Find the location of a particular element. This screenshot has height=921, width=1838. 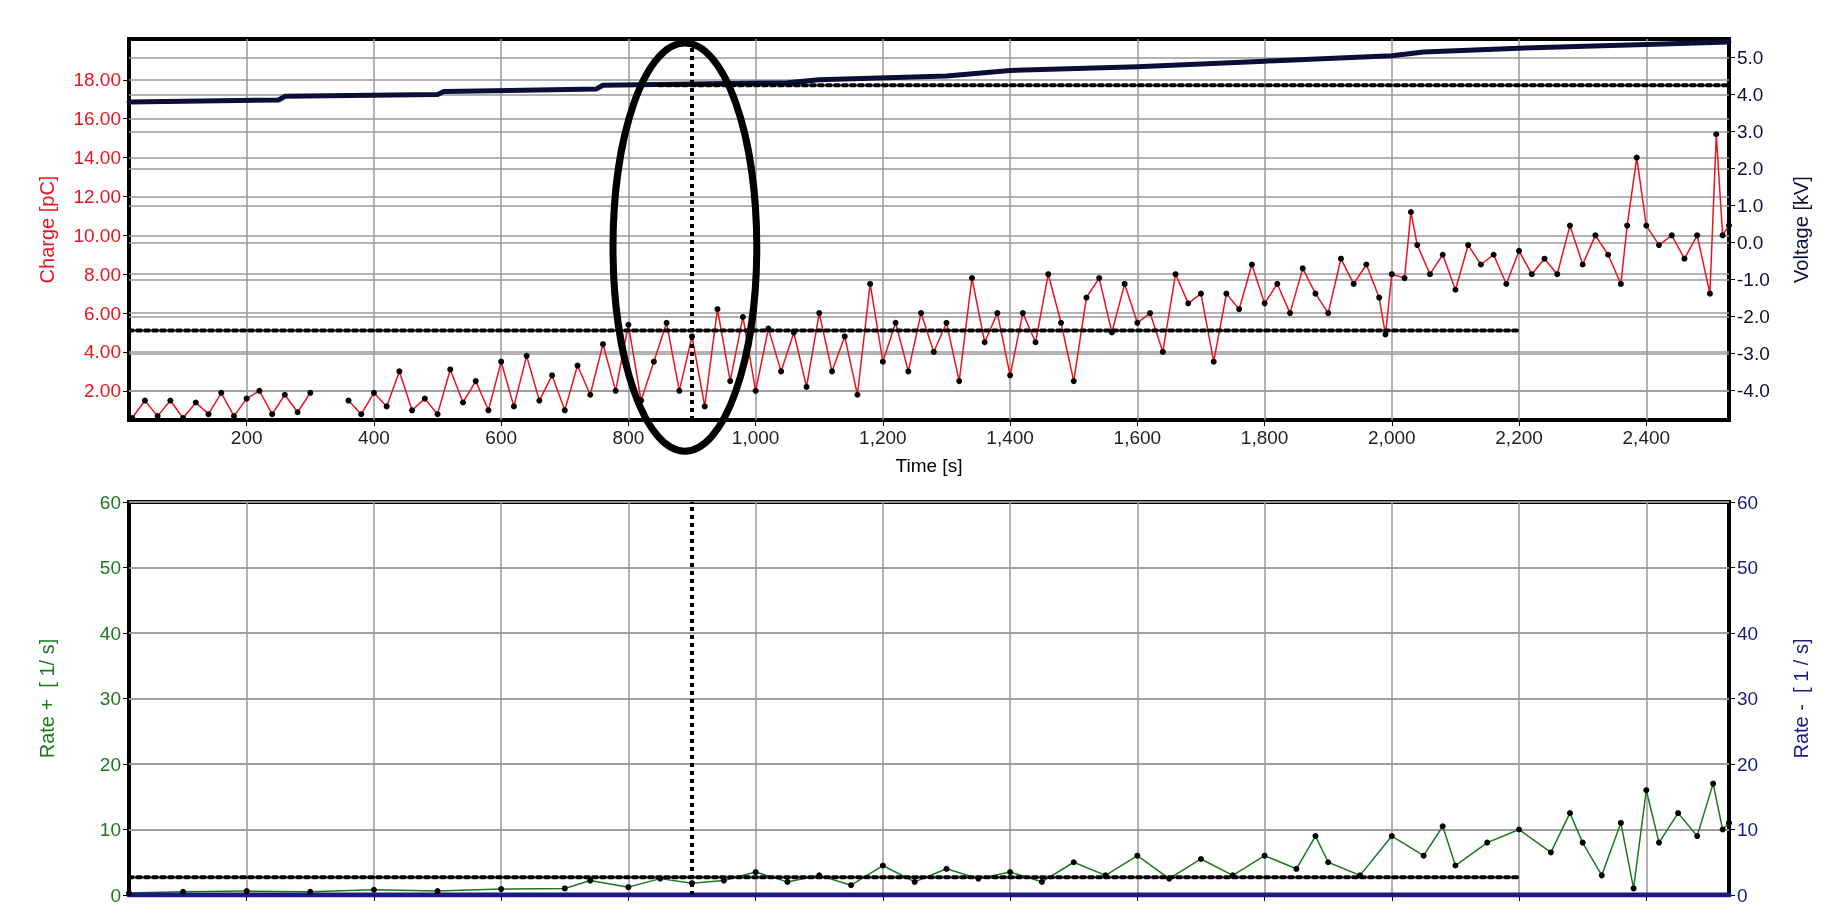

x-tick-label: 1,800 is located at coordinates (1264, 437).